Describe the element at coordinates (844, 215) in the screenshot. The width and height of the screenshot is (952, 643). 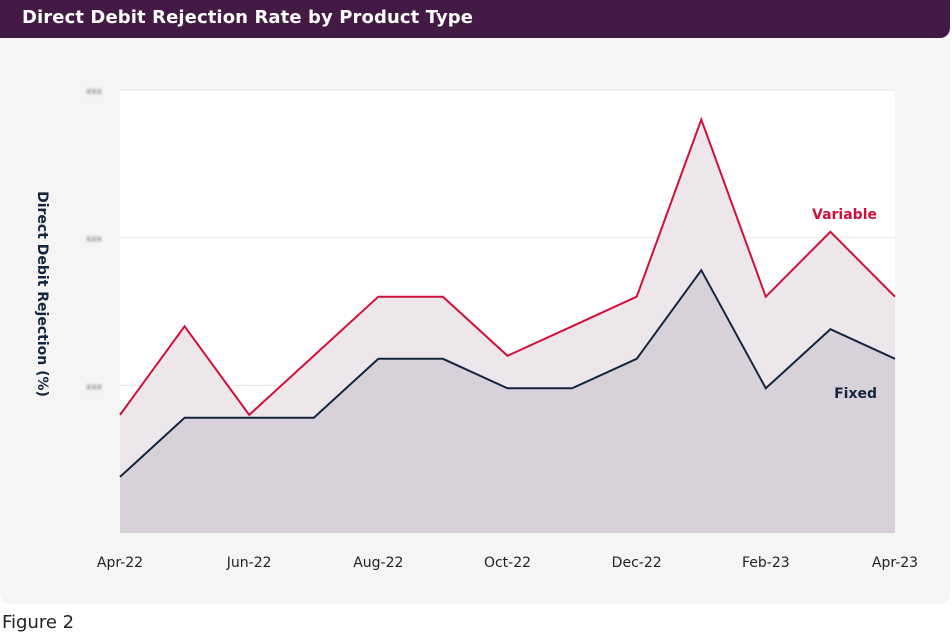
I see `series-label-variable: Variable` at that location.